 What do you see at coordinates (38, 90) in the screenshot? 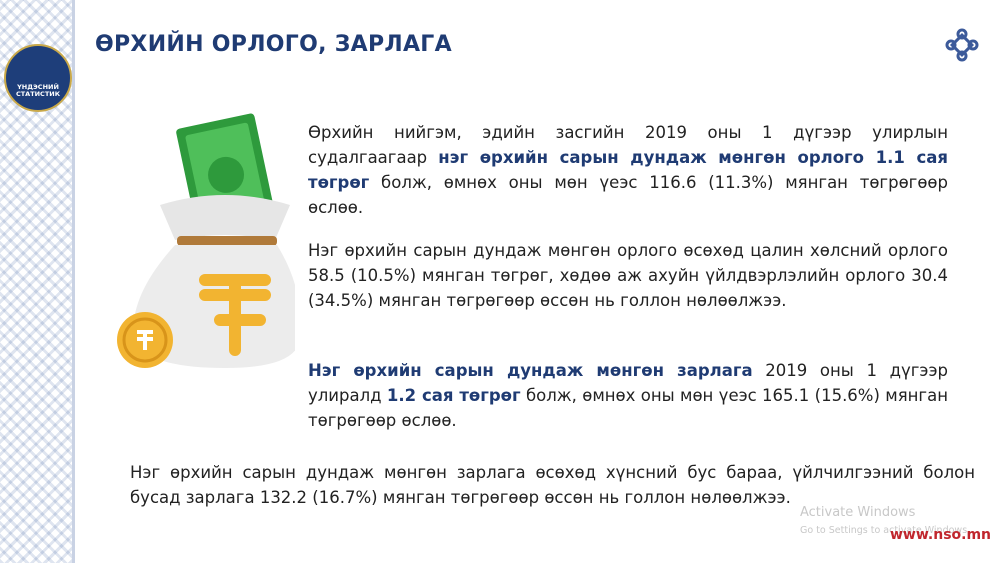
I see `logo-text: ҮНДЭСНИЙ СТАТИСТИК` at bounding box center [38, 90].